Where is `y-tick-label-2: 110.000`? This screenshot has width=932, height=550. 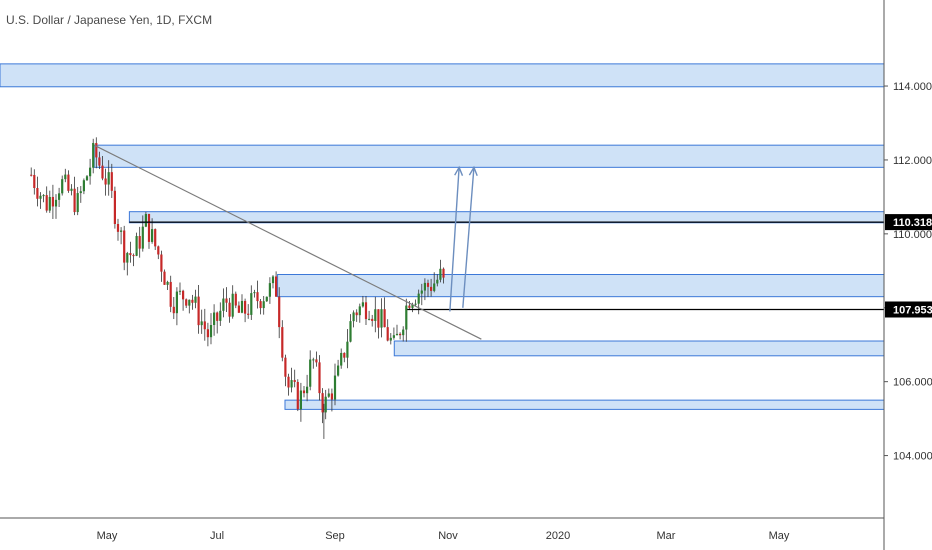
y-tick-label-2: 110.000 is located at coordinates (912, 235).